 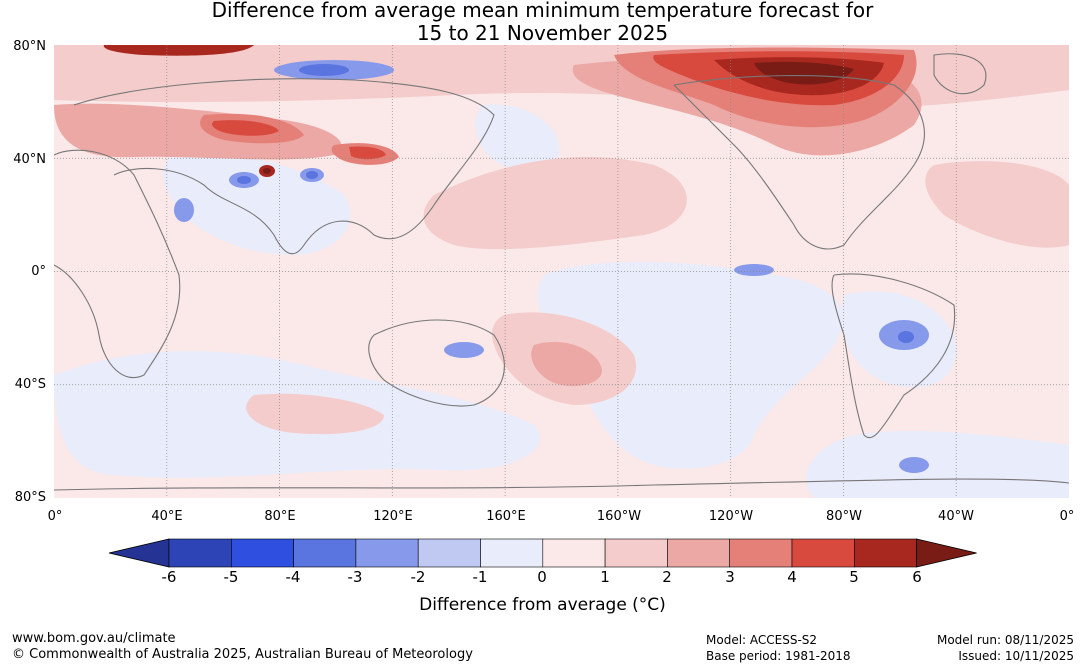 What do you see at coordinates (844, 516) in the screenshot?
I see `lon-label-80w: 80°W` at bounding box center [844, 516].